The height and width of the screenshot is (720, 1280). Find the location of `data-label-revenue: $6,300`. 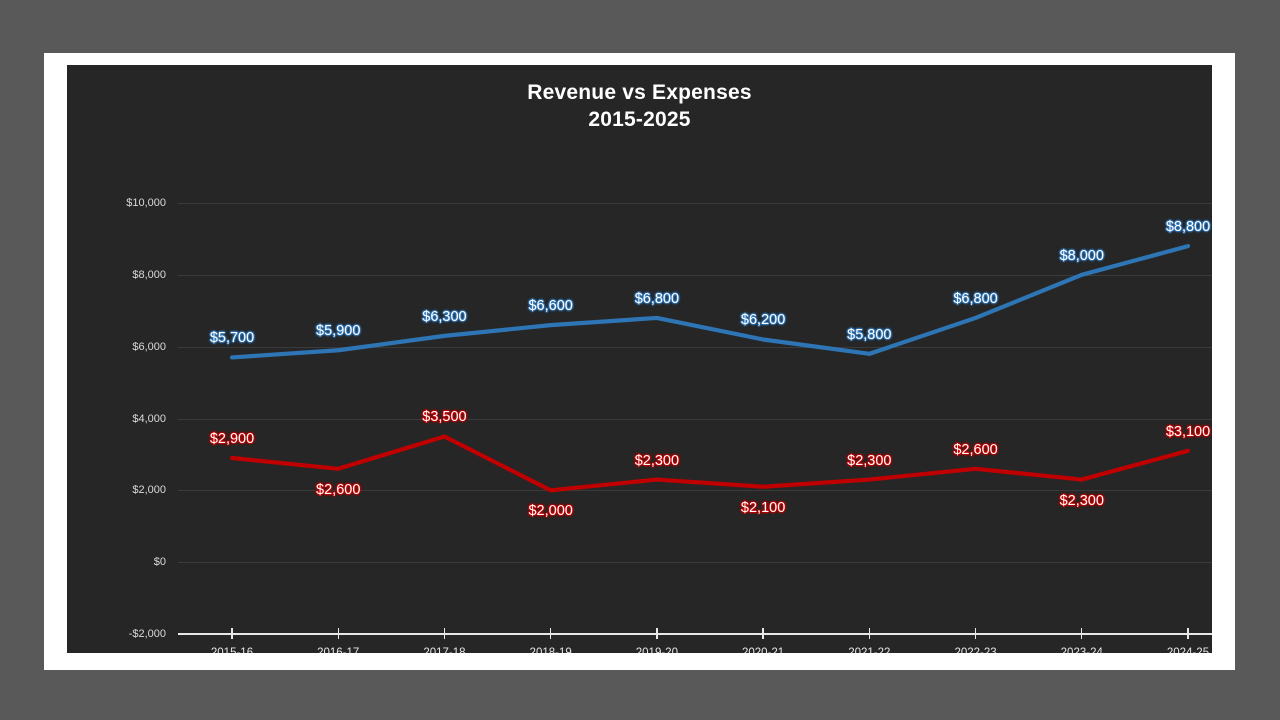

data-label-revenue: $6,300 is located at coordinates (444, 316).